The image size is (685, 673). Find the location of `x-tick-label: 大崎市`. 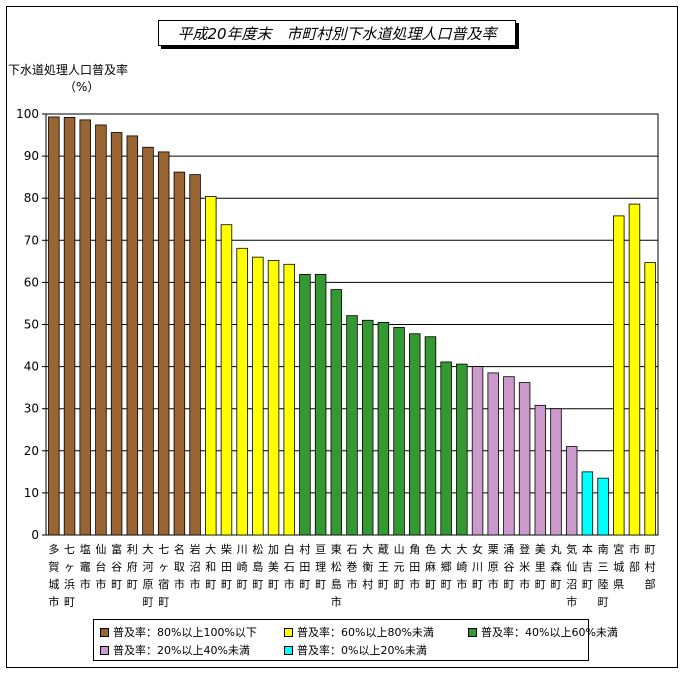

x-tick-label: 大崎市 is located at coordinates (461, 566).